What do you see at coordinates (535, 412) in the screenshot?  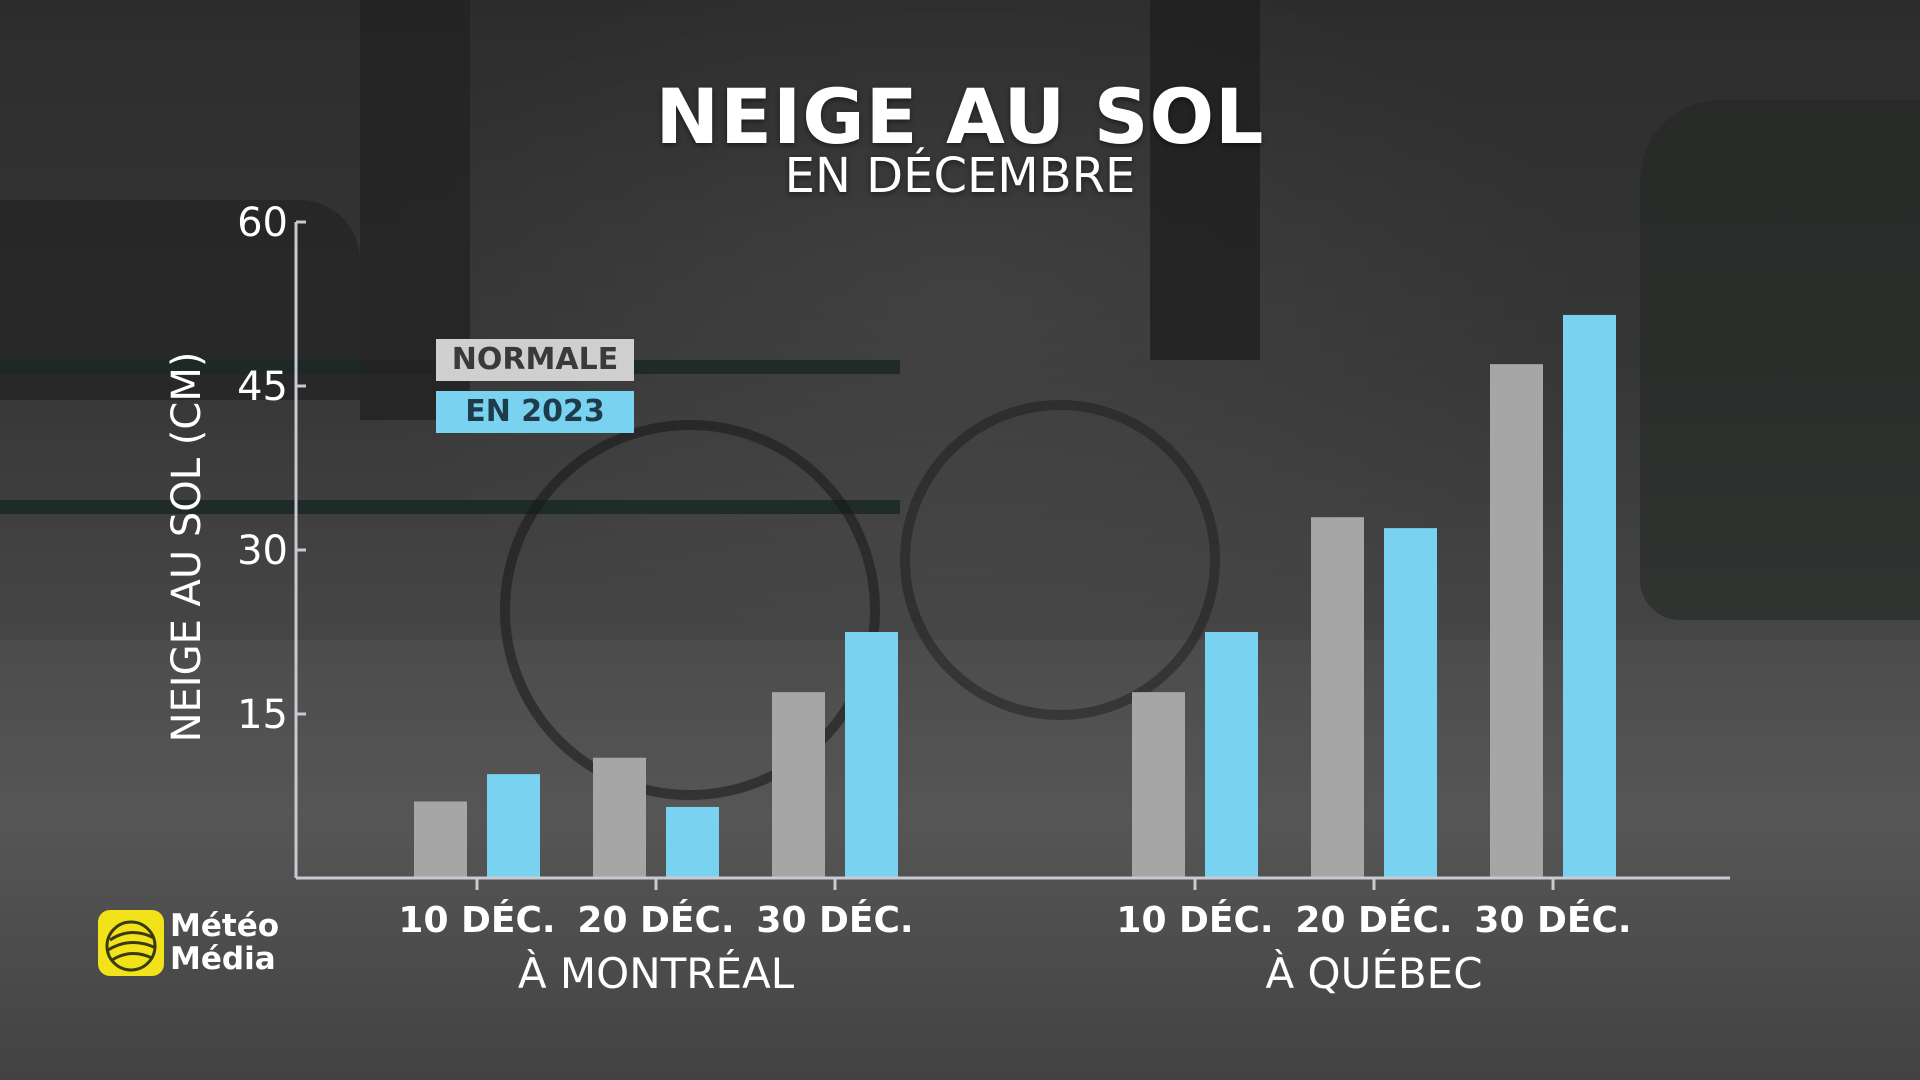 I see `legend-en-2023: EN 2023` at bounding box center [535, 412].